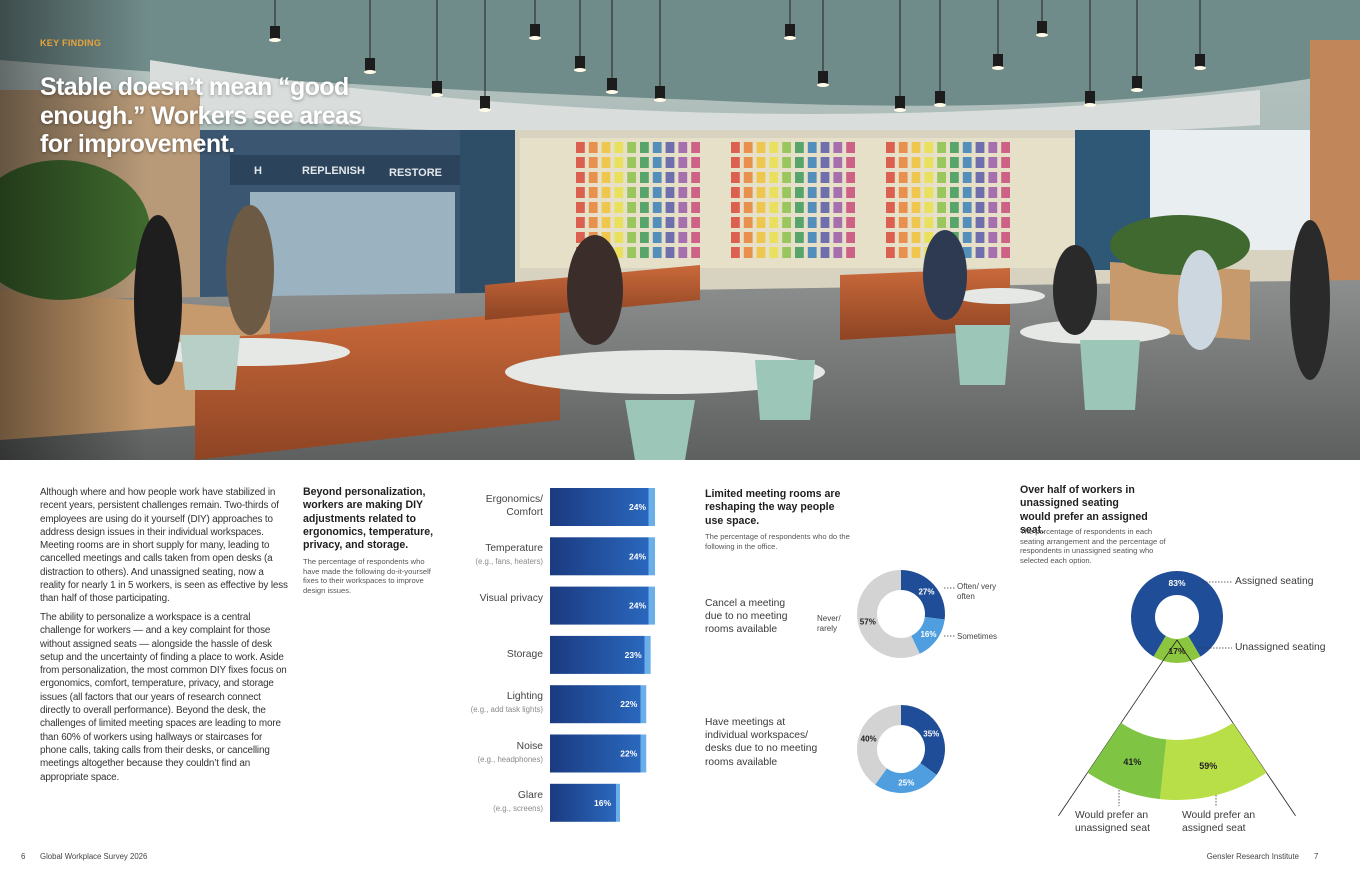 The height and width of the screenshot is (880, 1360). What do you see at coordinates (506, 710) in the screenshot?
I see `category-note: (e.g., add task lights)` at bounding box center [506, 710].